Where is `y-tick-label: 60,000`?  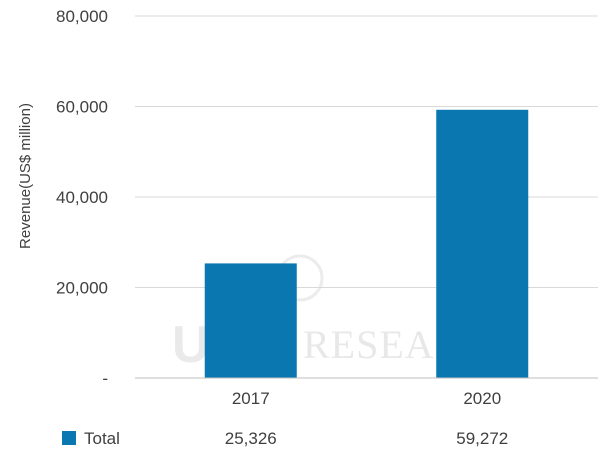 y-tick-label: 60,000 is located at coordinates (82, 107).